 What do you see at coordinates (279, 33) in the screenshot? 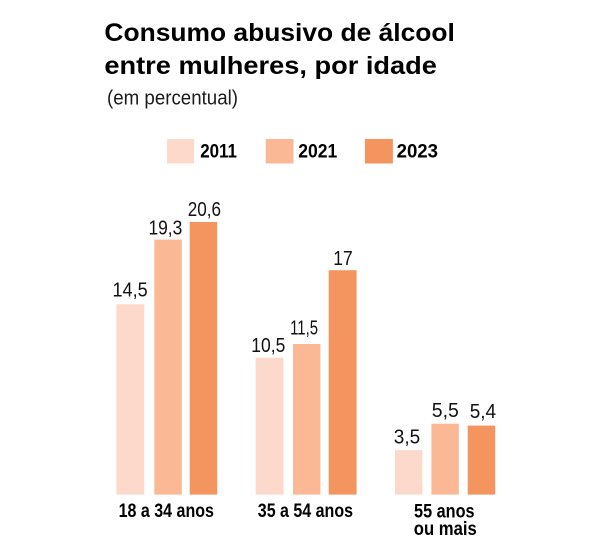
I see `svg-text: Consumo abusivo de álcool` at bounding box center [279, 33].